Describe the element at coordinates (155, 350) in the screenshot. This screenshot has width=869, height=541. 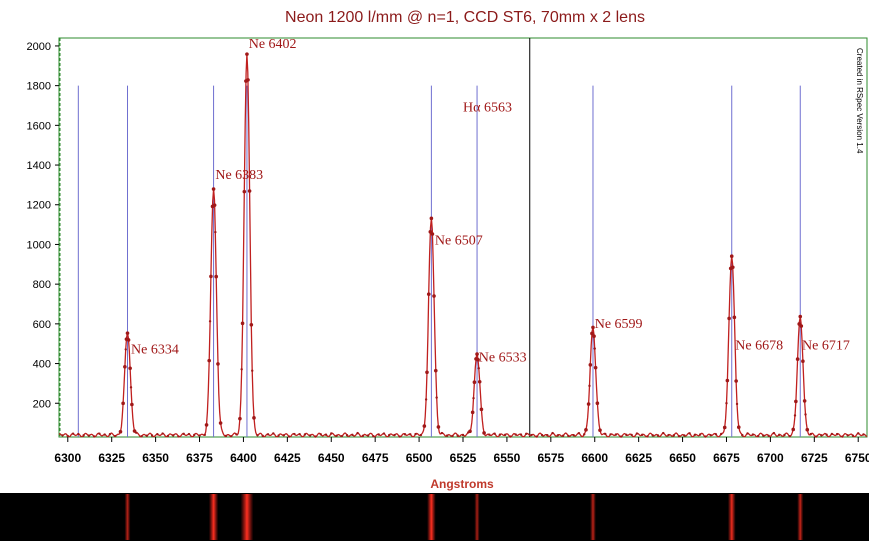
I see `peak-annotation: Ne 6334` at that location.